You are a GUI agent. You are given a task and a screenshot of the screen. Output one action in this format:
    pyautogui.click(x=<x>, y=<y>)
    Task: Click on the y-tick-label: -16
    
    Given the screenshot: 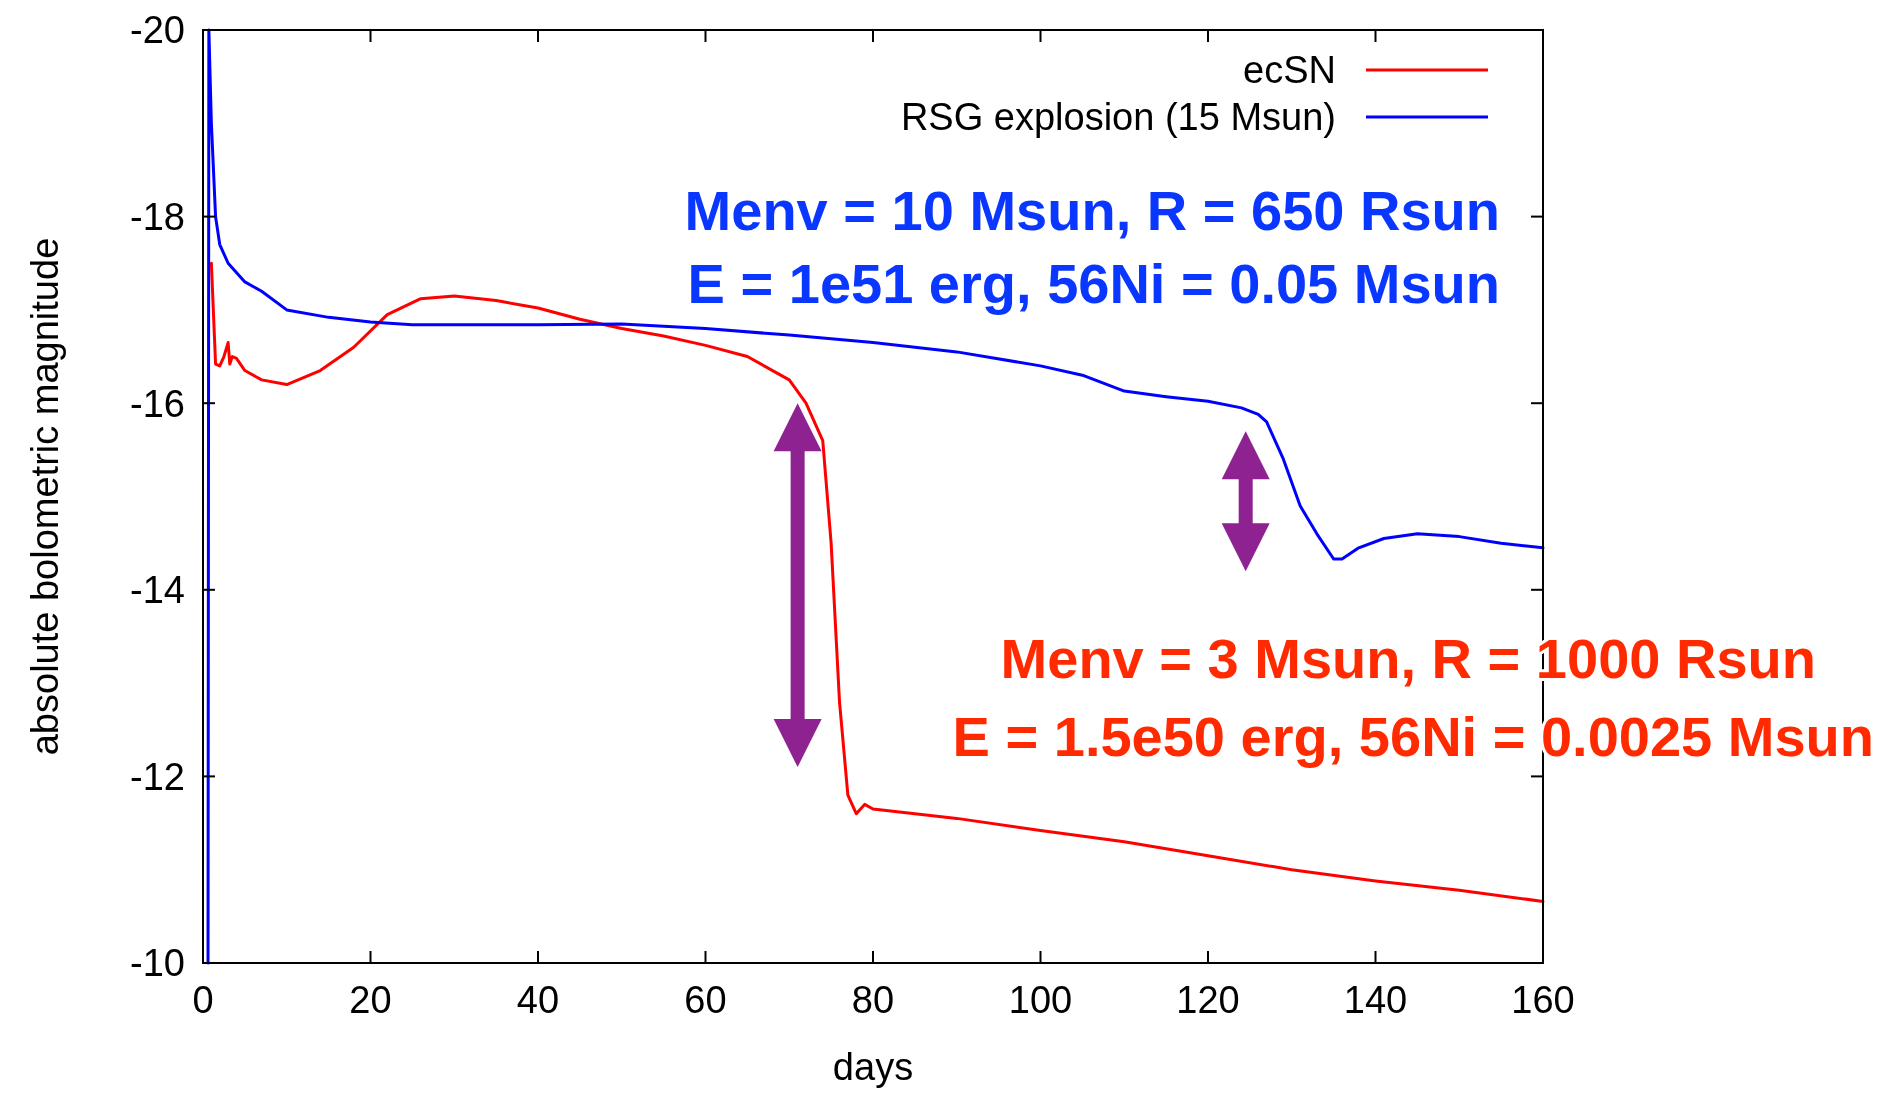 What is the action you would take?
    pyautogui.click(x=157, y=403)
    